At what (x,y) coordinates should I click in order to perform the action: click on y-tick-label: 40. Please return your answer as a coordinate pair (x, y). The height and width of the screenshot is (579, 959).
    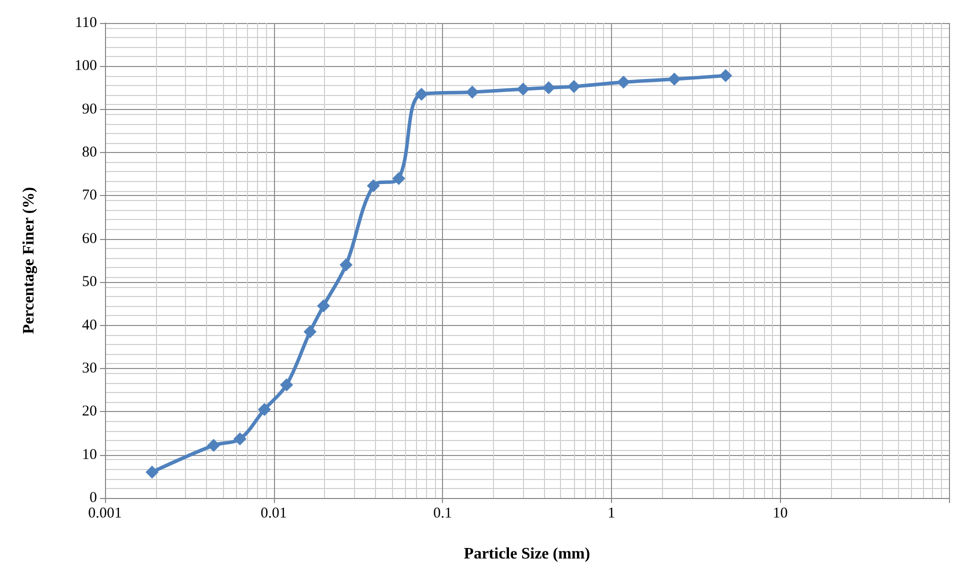
    Looking at the image, I should click on (89, 325).